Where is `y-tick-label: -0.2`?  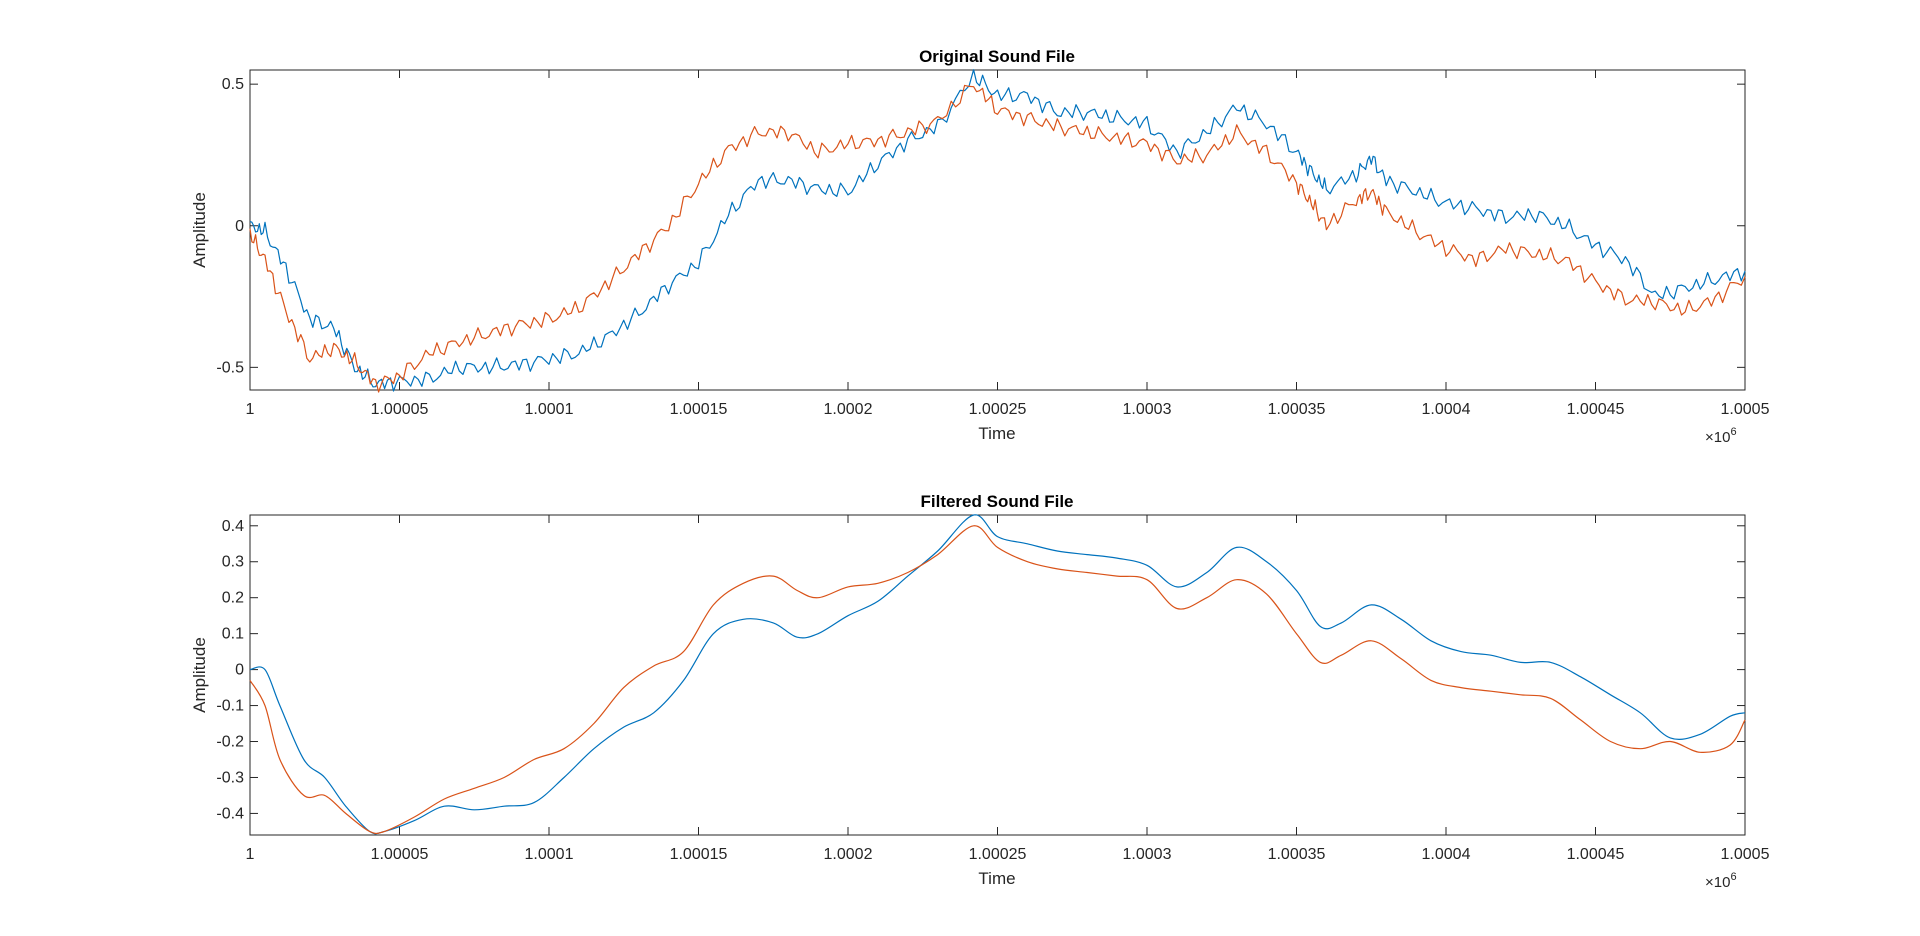 y-tick-label: -0.2 is located at coordinates (230, 742).